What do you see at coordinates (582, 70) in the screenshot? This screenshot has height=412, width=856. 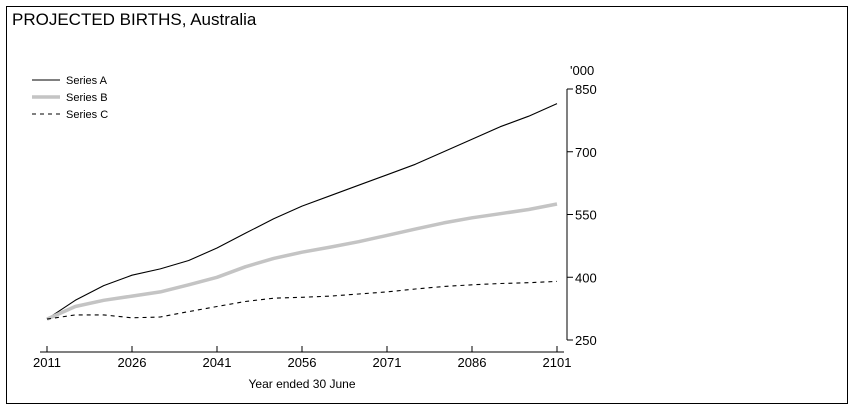 I see `y-unit-label: '000` at bounding box center [582, 70].